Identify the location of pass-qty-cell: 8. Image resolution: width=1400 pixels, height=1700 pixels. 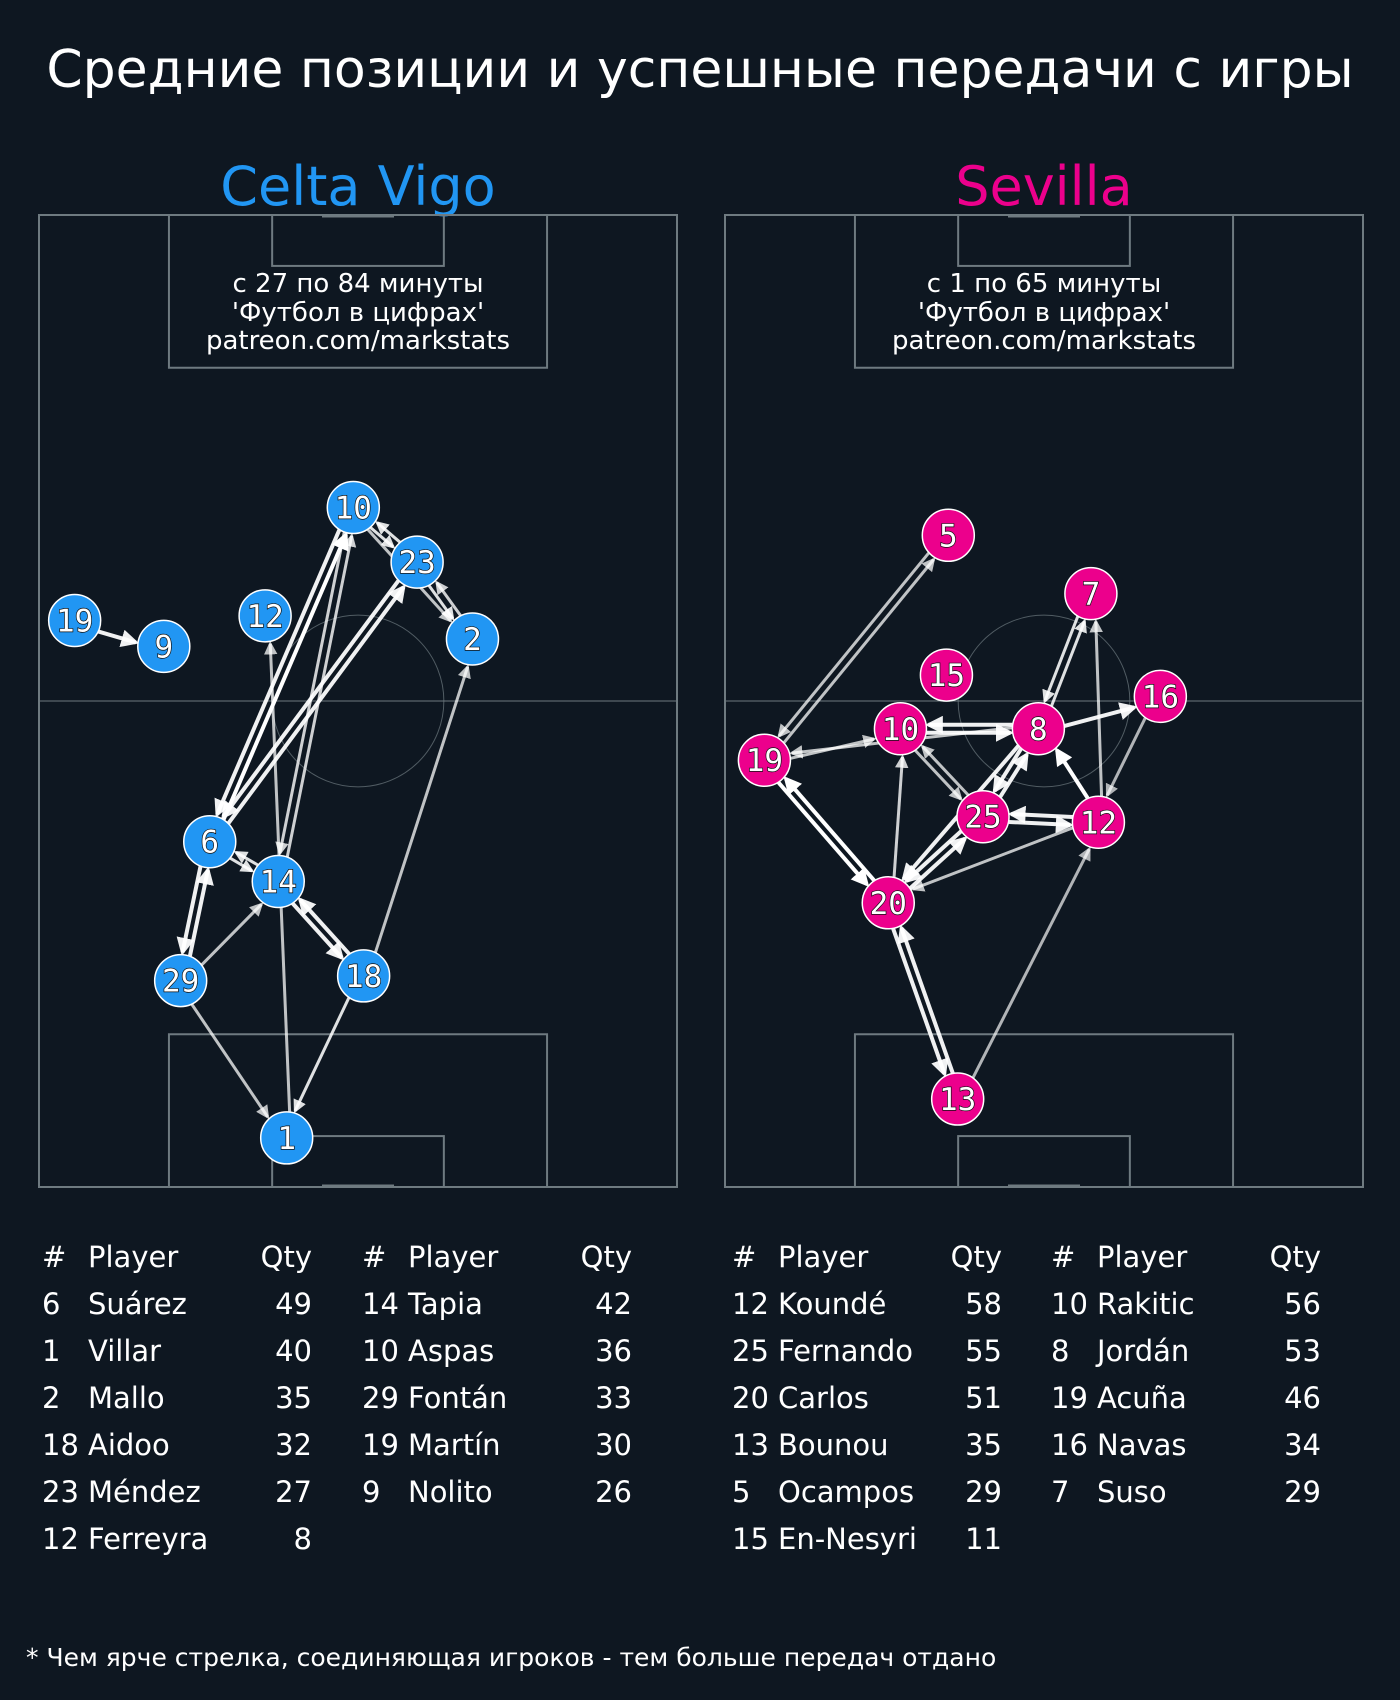
(302, 1539).